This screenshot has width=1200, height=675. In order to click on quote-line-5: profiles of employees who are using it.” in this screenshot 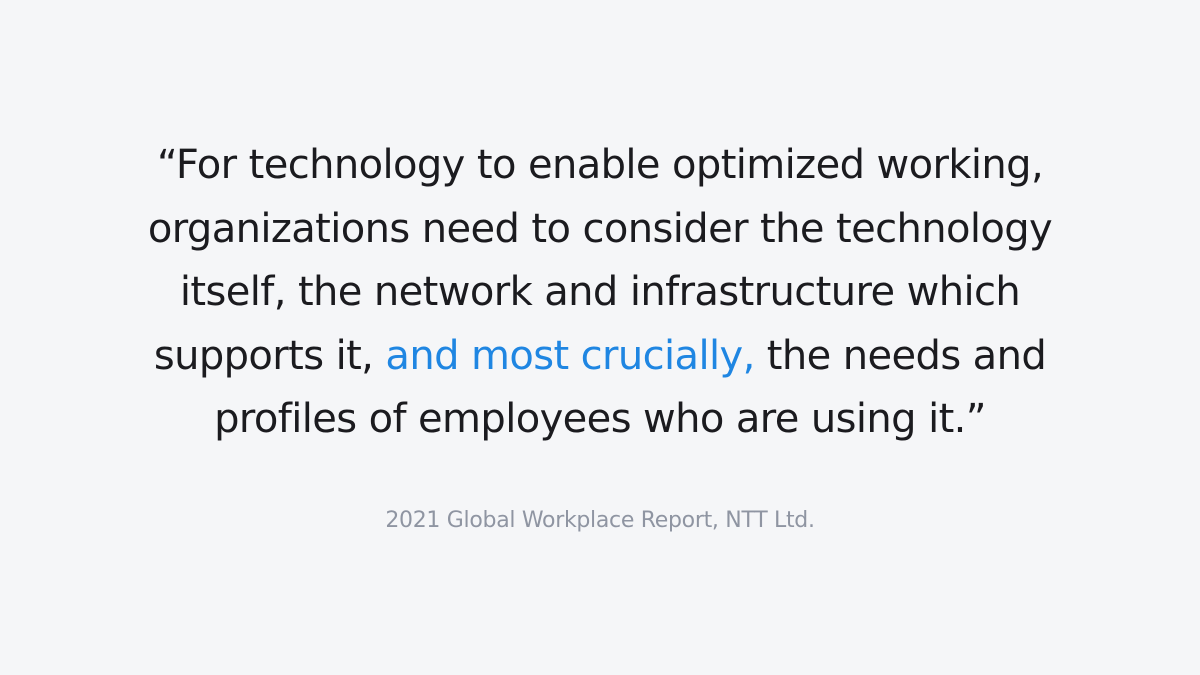, I will do `click(600, 419)`.